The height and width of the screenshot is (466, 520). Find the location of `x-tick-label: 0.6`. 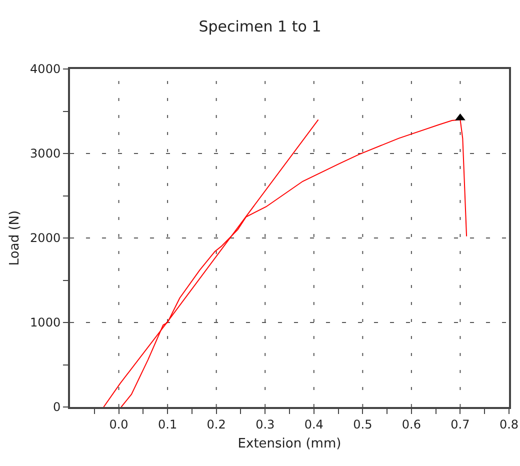

x-tick-label: 0.6 is located at coordinates (411, 424).